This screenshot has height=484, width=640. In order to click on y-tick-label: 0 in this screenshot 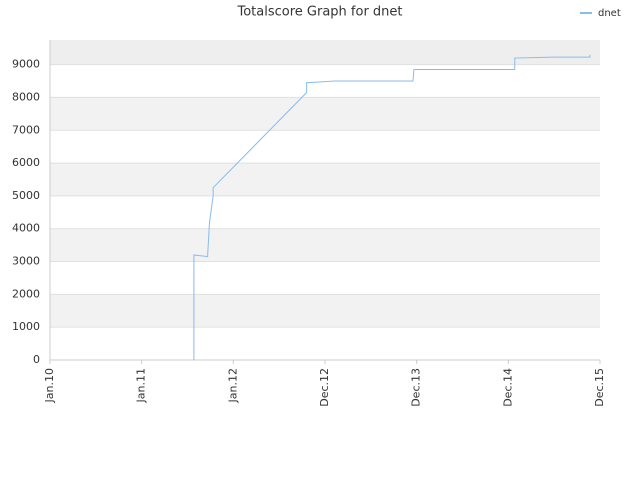, I will do `click(36, 359)`.